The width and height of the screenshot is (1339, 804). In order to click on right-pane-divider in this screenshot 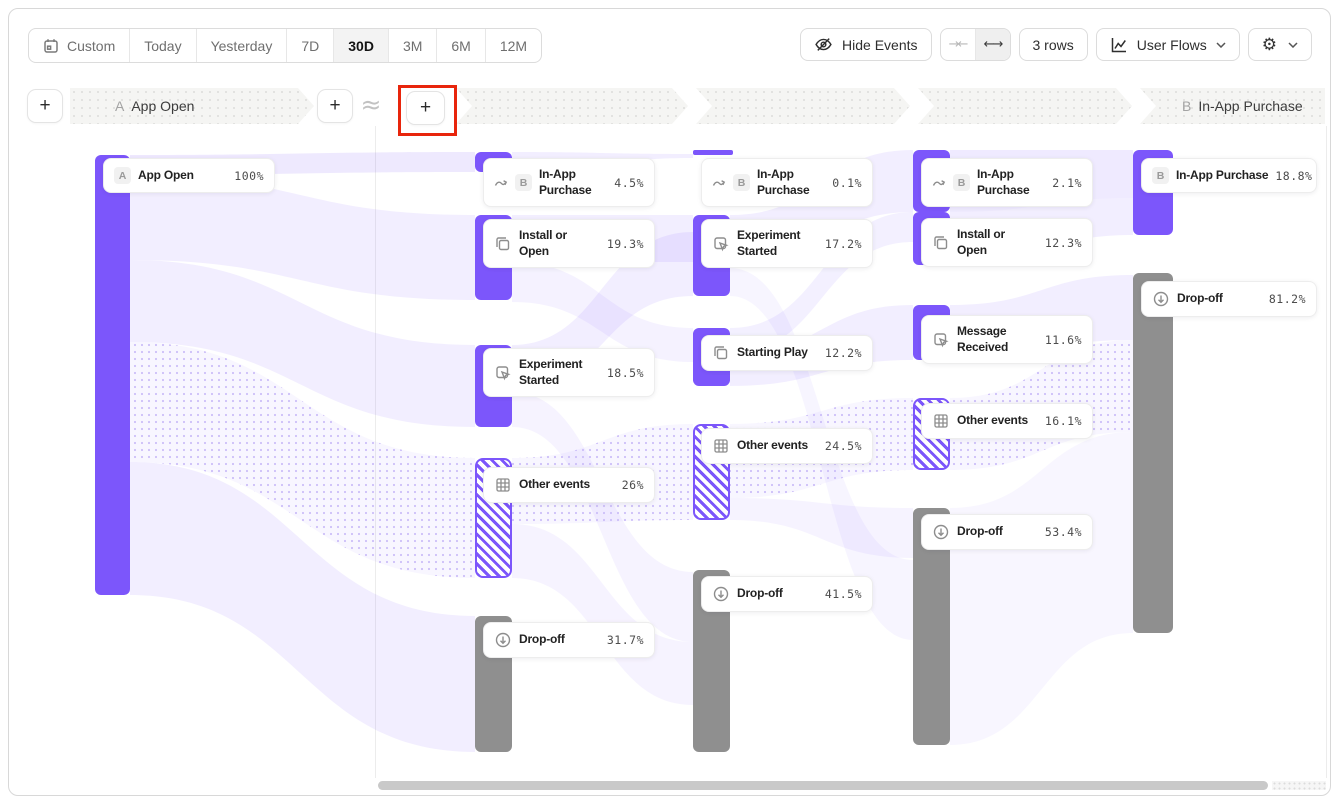, I will do `click(1326, 452)`.